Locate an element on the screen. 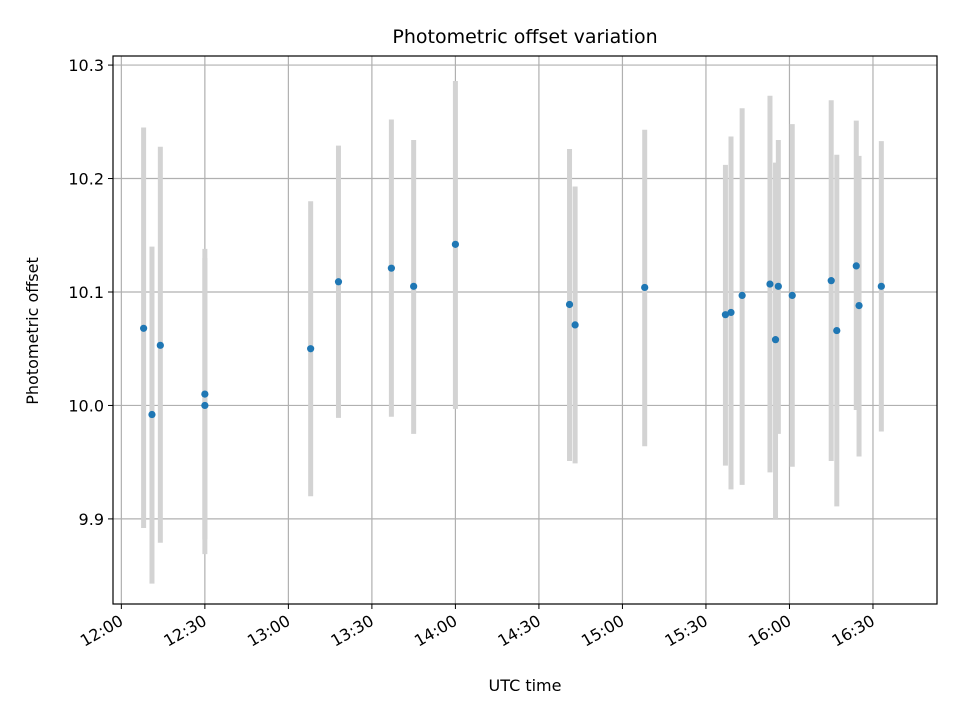 The image size is (960, 720). y-tick-label: 10.3 is located at coordinates (86, 65).